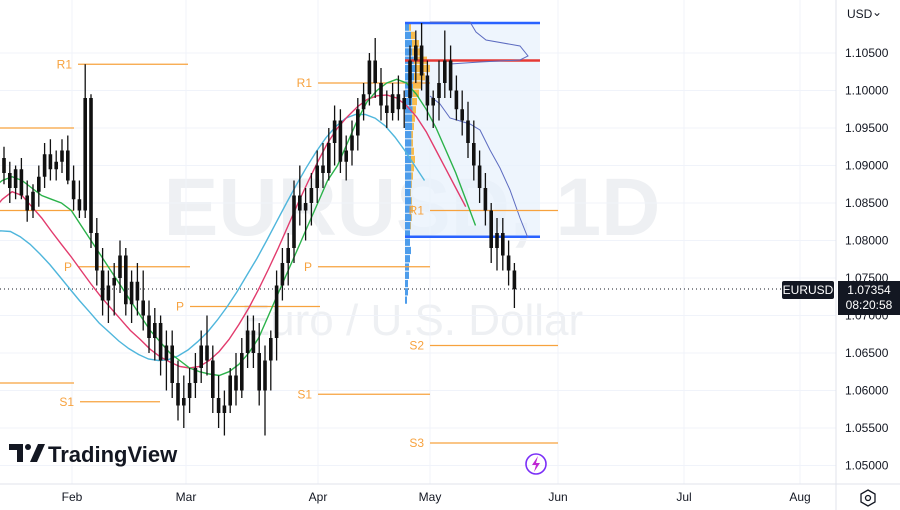  Describe the element at coordinates (479, 43) in the screenshot. I see `vp-value-area-high` at that location.